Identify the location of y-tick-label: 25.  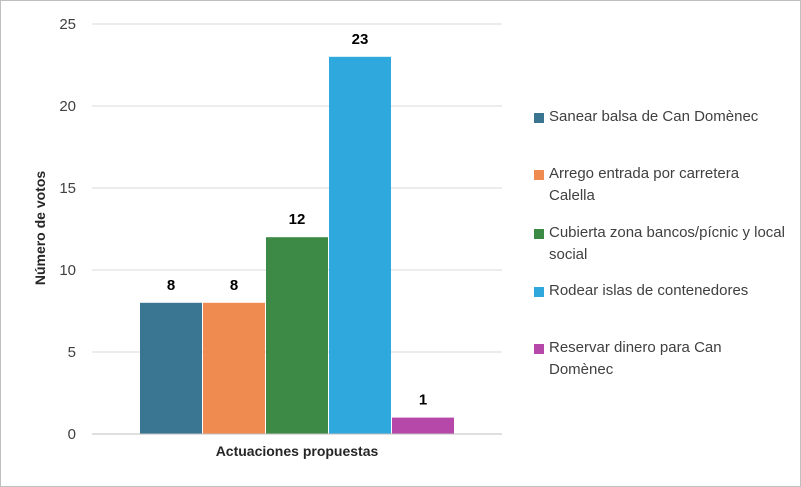
(67, 24).